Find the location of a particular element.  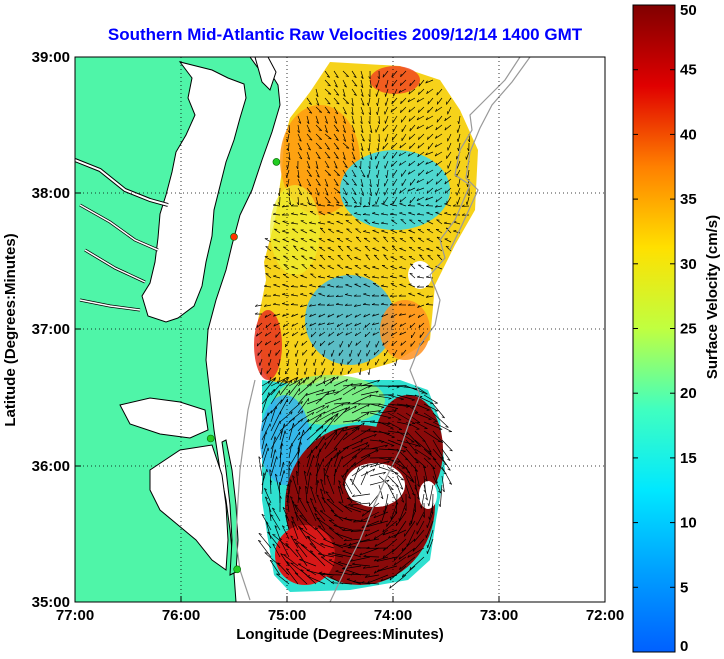

james-river-fill is located at coordinates (110, 305).